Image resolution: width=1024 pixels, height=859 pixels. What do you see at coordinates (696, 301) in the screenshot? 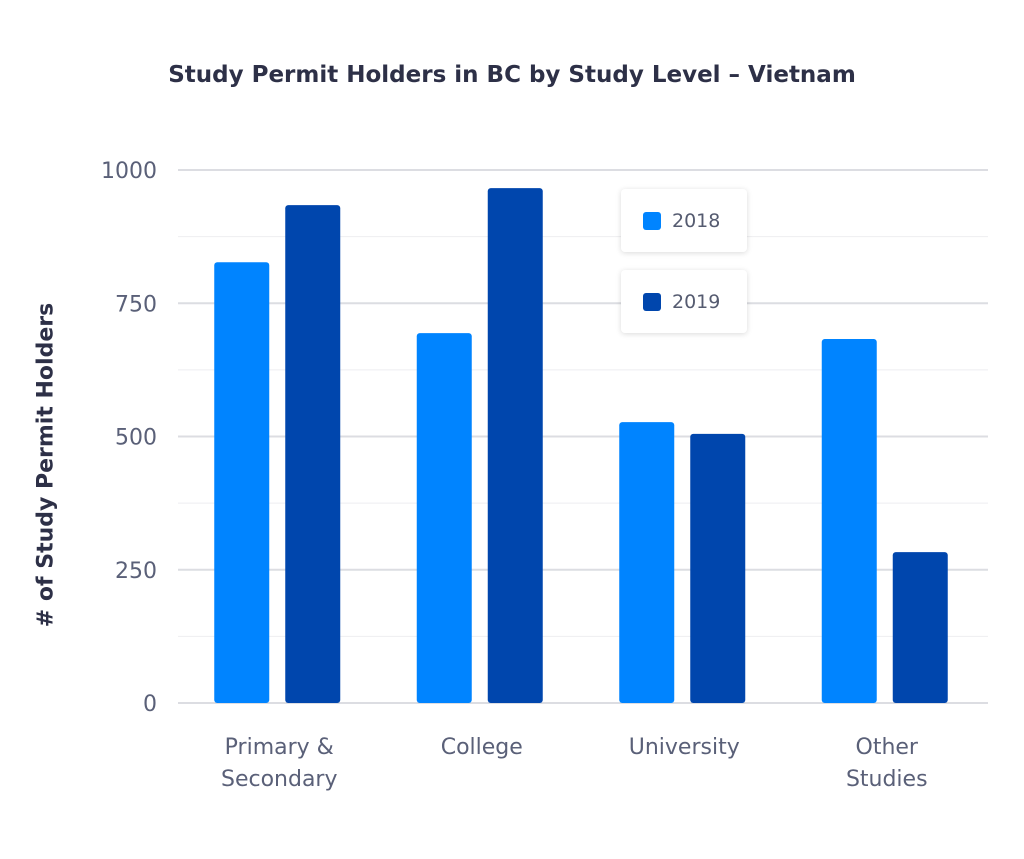
I see `legend-label: 2019` at bounding box center [696, 301].